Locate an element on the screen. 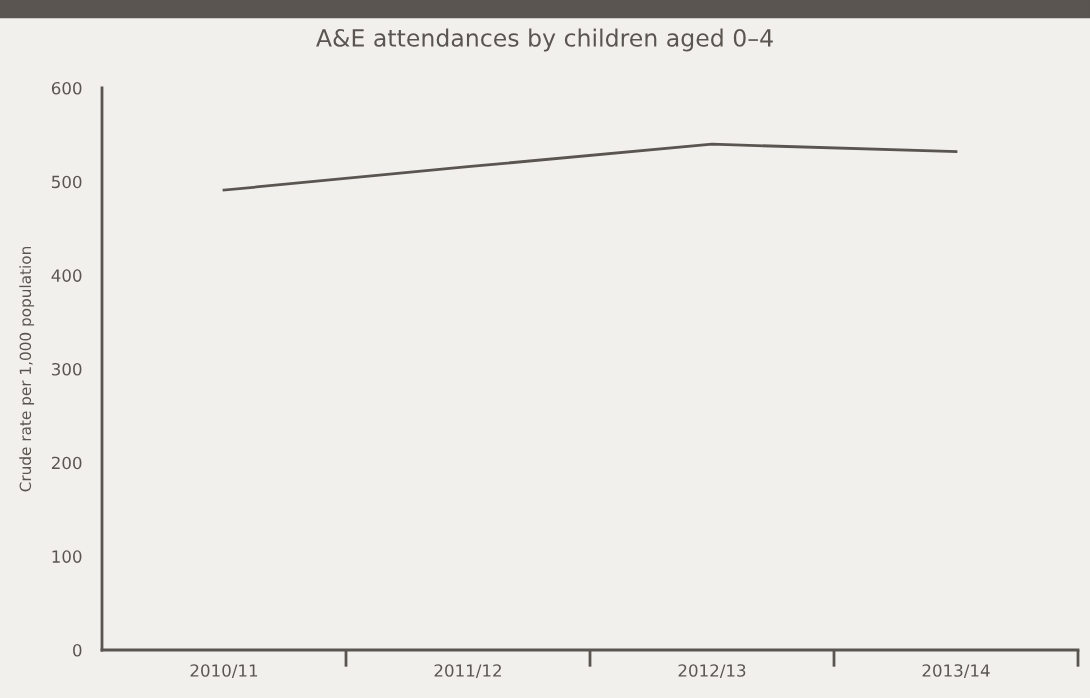 This screenshot has height=698, width=1090. line-series is located at coordinates (590, 167).